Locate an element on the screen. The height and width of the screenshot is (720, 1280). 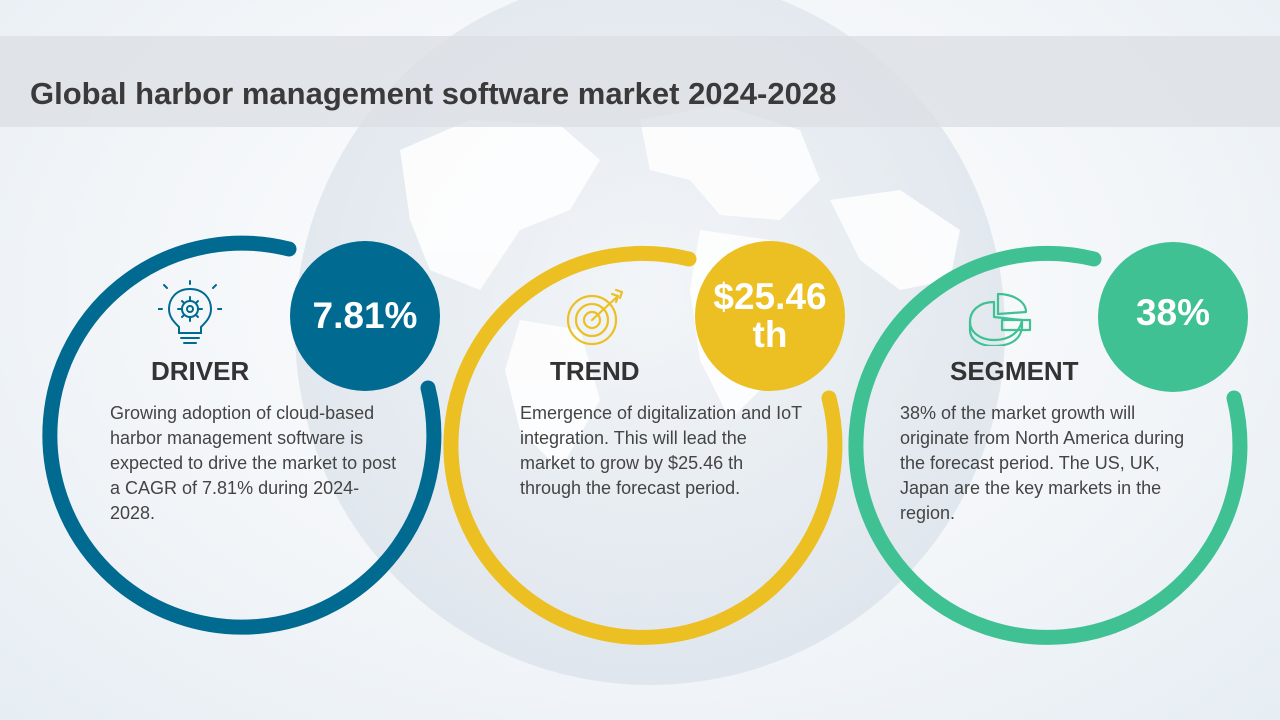
trend-value: $25.46 th is located at coordinates (770, 315).